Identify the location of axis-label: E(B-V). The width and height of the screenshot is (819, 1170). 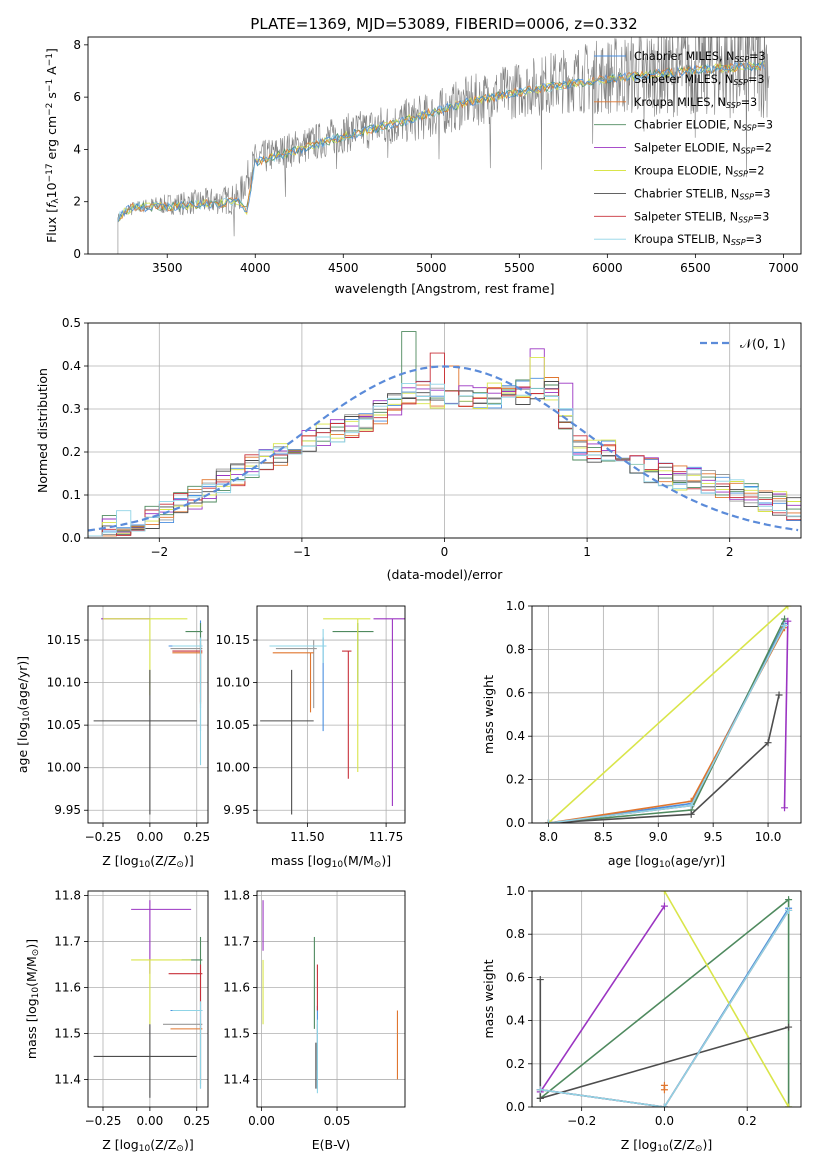
(331, 1144).